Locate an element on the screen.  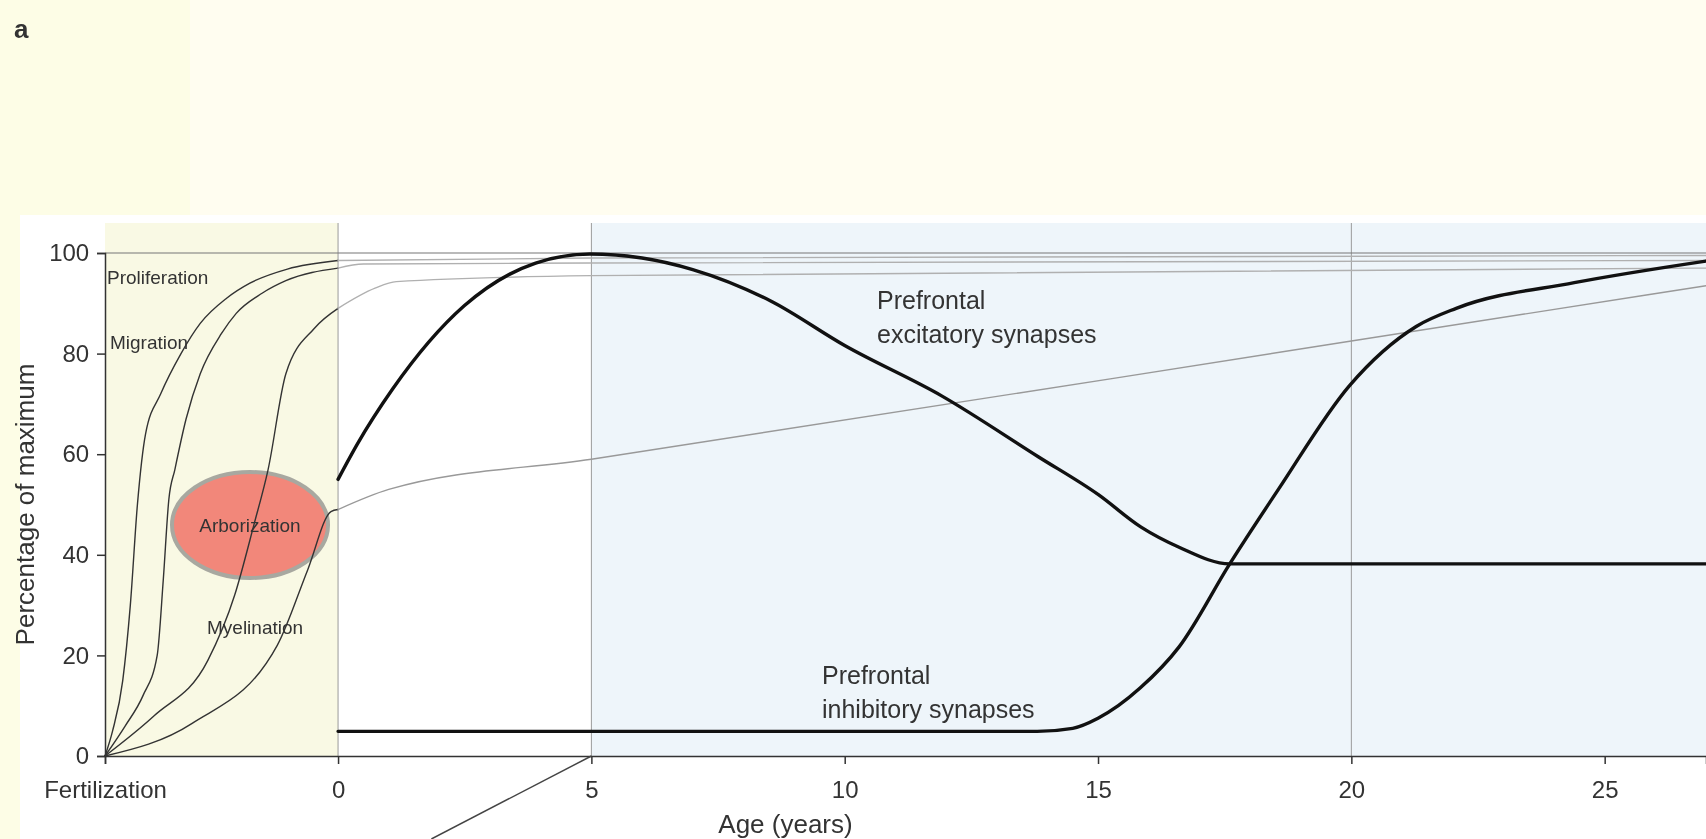
y-tick-label: 80 is located at coordinates (76, 353).